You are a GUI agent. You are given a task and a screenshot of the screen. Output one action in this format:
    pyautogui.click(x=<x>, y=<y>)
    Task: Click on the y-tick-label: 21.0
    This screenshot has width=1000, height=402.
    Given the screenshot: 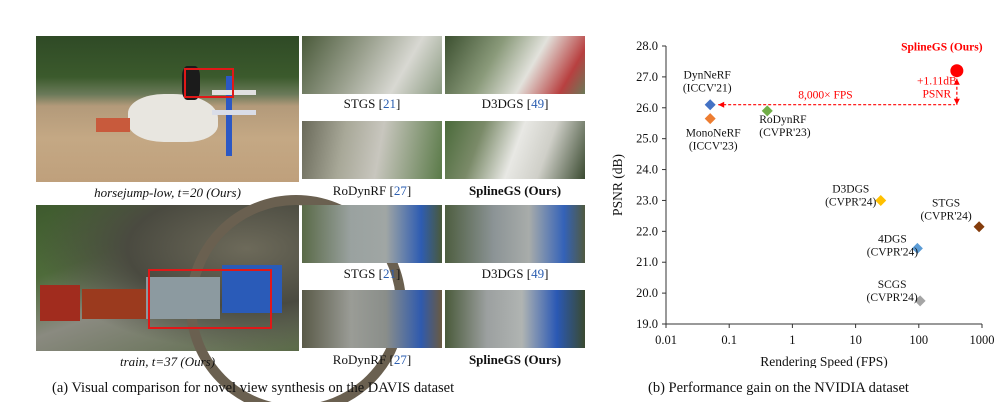 What is the action you would take?
    pyautogui.click(x=647, y=262)
    